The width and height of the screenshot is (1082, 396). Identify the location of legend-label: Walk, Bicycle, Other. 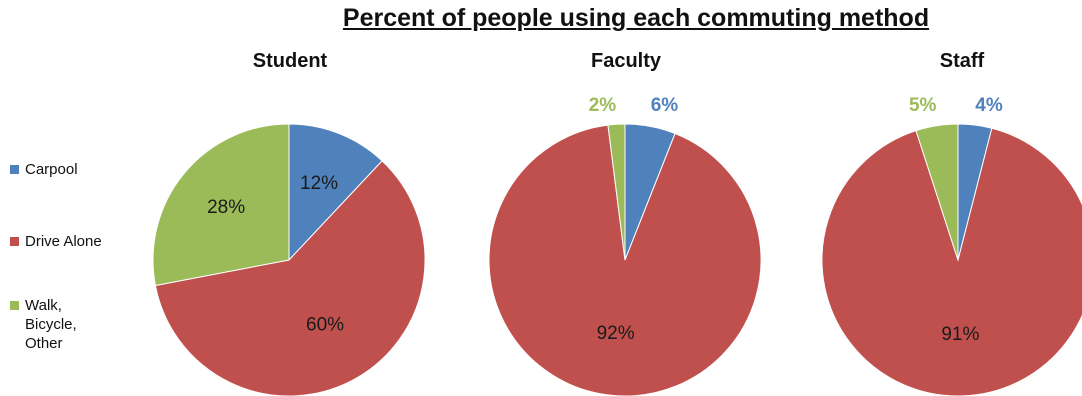
(51, 324).